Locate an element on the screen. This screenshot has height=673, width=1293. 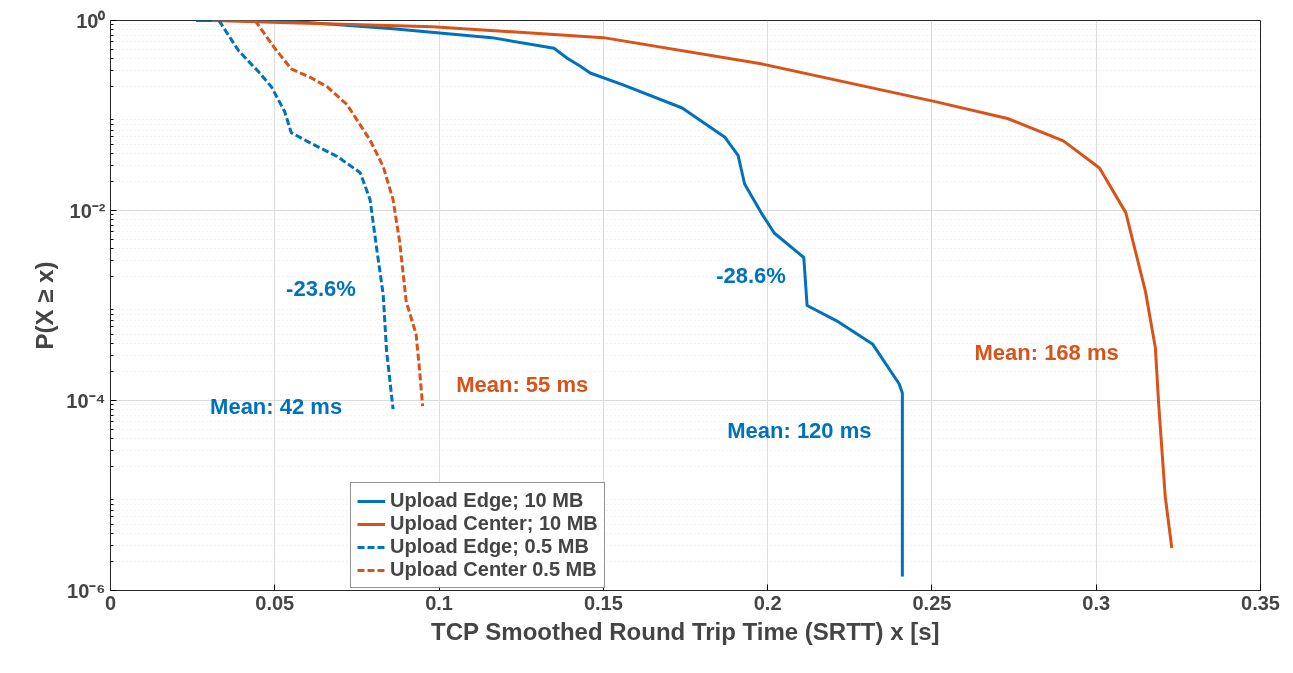
x-axis-title: TCP Smoothed Round Trip Time (SRTT) x [s] is located at coordinates (685, 631).